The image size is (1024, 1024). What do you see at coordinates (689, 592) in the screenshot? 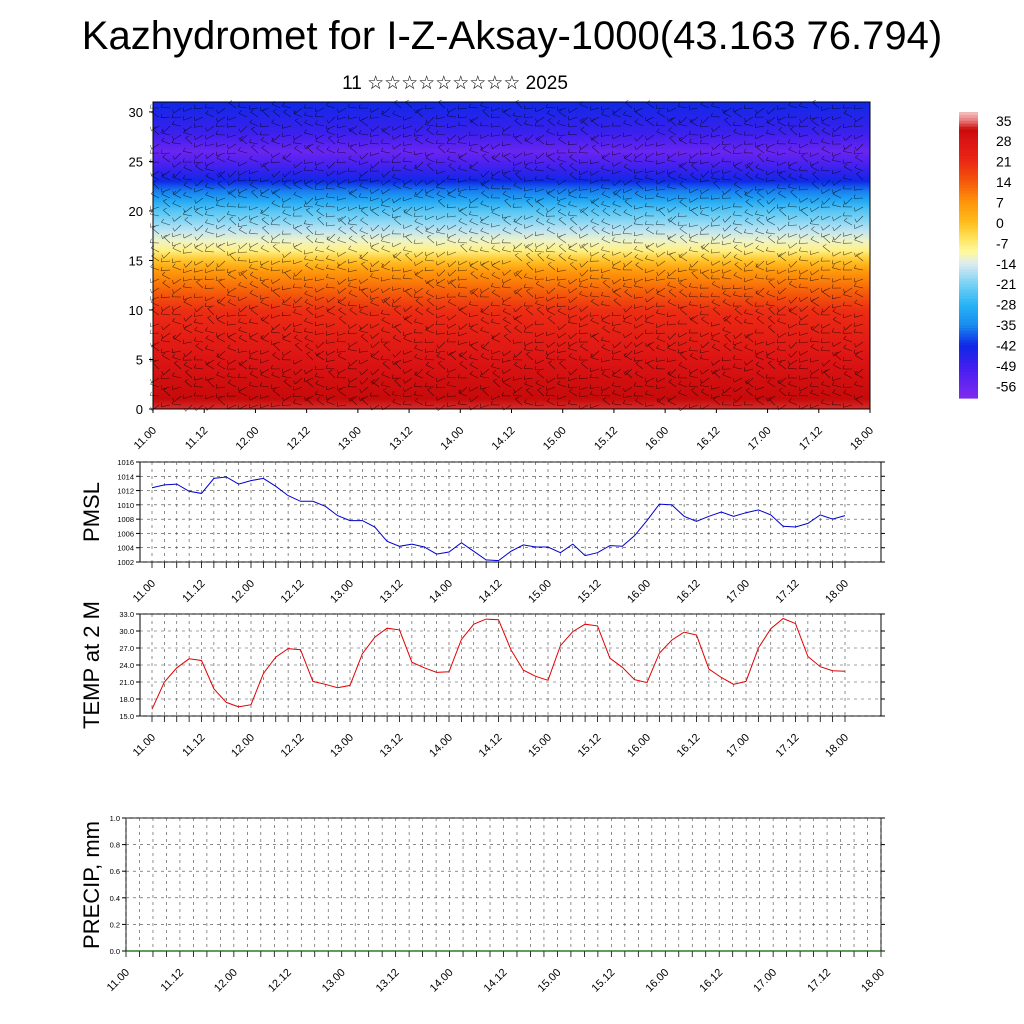
I see `pmsl-x-tick-label: 16.12` at bounding box center [689, 592].